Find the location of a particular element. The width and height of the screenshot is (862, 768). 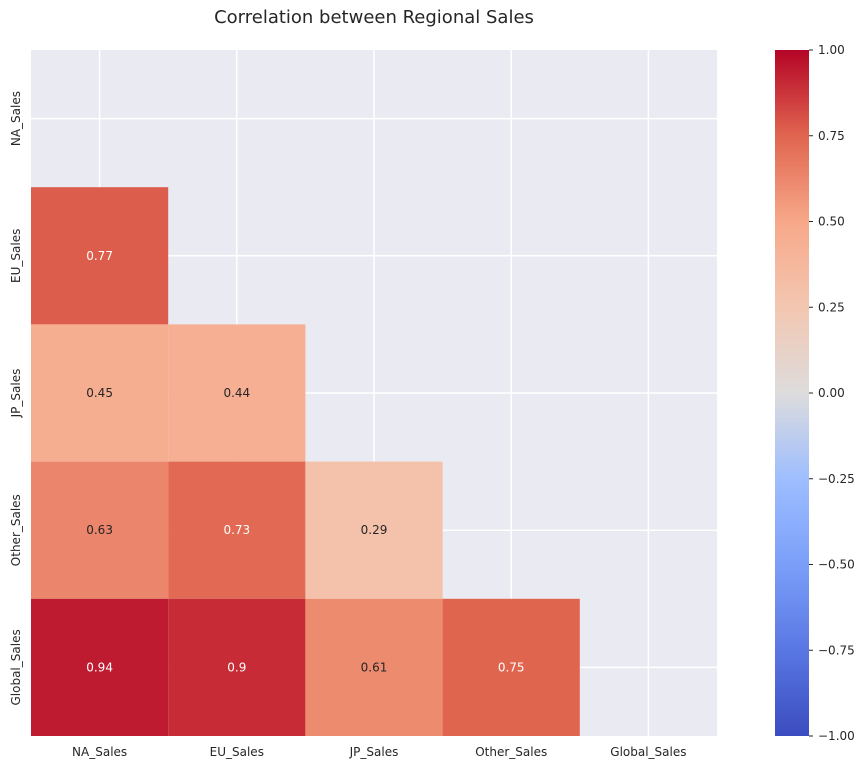

colorbar-tick-label: 0.00 is located at coordinates (831, 393).